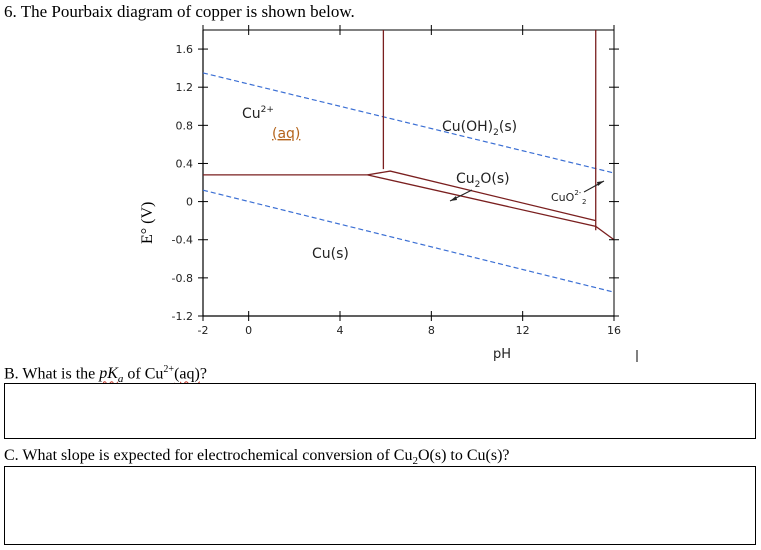  I want to click on region-label-cu-solid: Cu(s), so click(330, 254).